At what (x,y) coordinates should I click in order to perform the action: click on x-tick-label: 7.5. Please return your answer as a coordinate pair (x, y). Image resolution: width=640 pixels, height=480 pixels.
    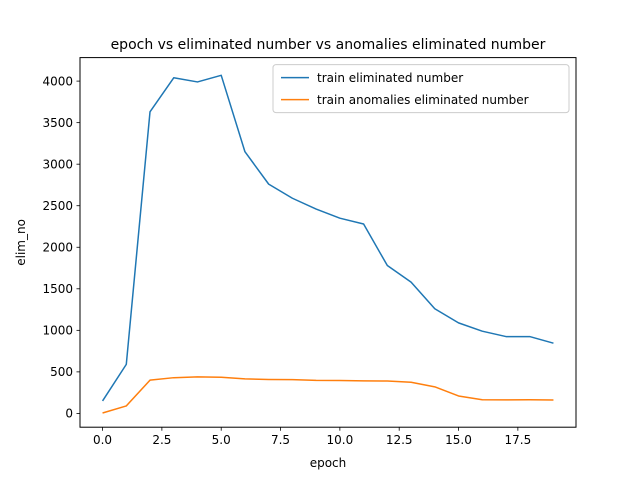
    Looking at the image, I should click on (280, 440).